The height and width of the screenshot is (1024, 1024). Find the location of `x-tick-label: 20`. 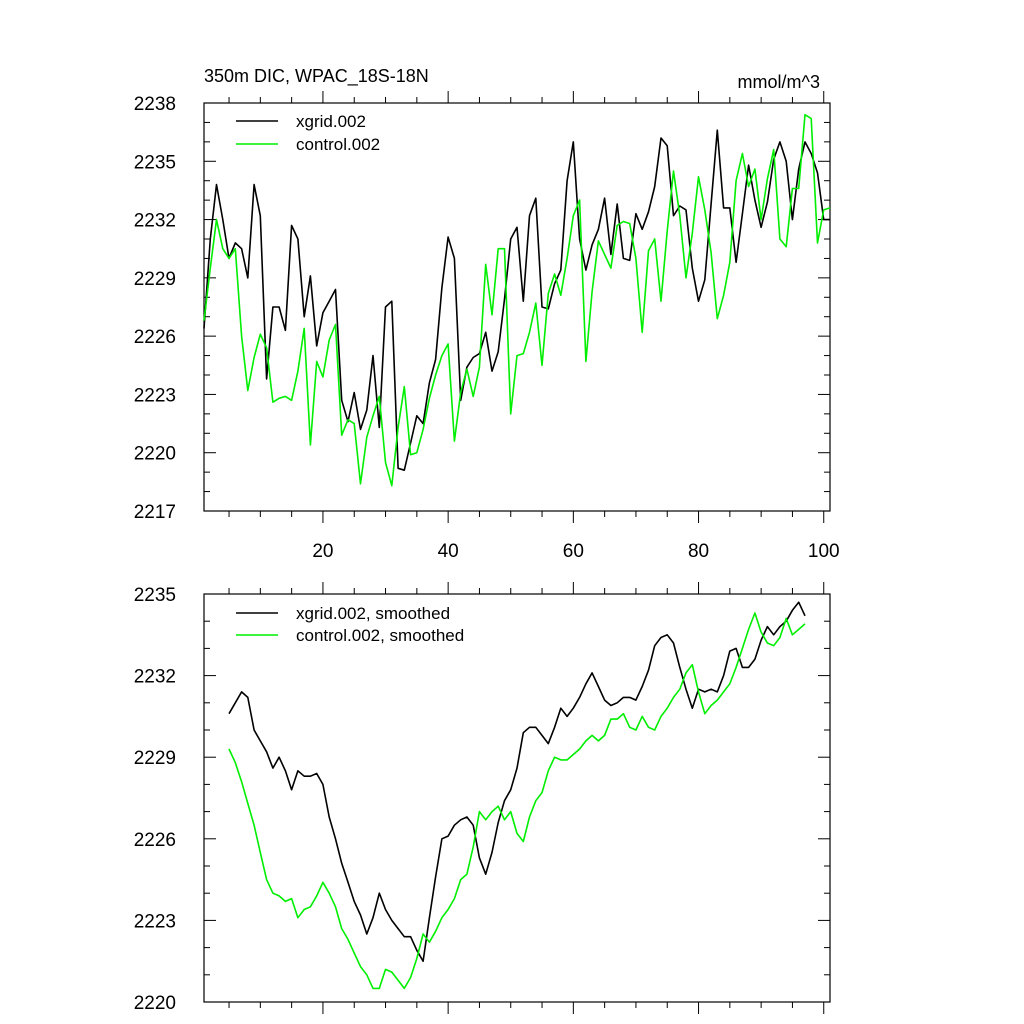

x-tick-label: 20 is located at coordinates (322, 551).